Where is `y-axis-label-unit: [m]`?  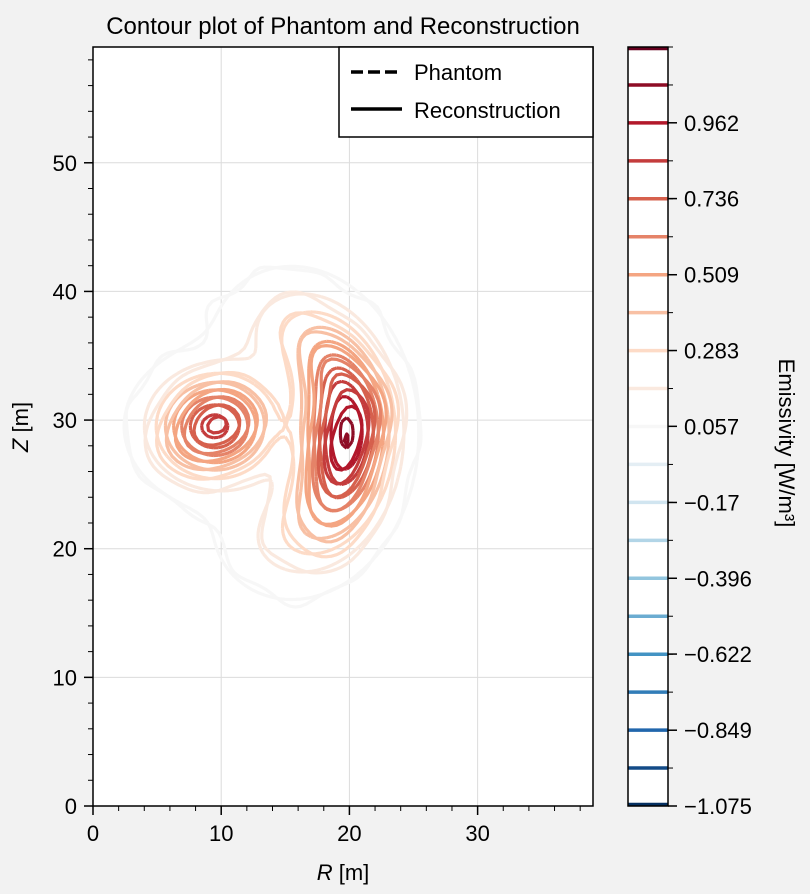
y-axis-label-unit: [m] is located at coordinates (20, 420).